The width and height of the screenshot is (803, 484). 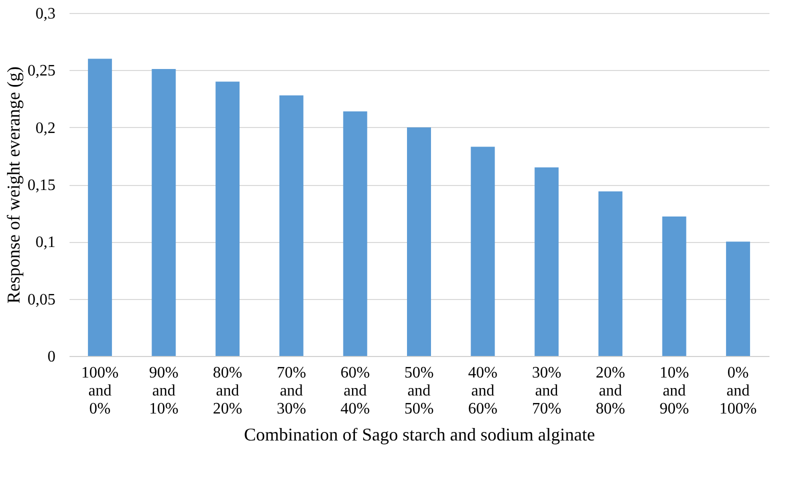 What do you see at coordinates (674, 391) in the screenshot?
I see `x-tick-label: 10% and 90%` at bounding box center [674, 391].